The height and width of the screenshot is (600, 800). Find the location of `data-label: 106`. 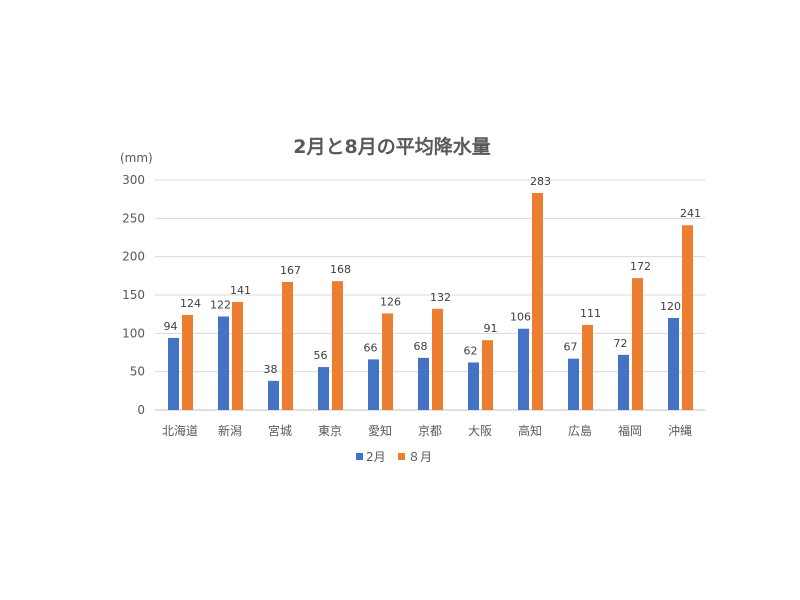

data-label: 106 is located at coordinates (520, 317).